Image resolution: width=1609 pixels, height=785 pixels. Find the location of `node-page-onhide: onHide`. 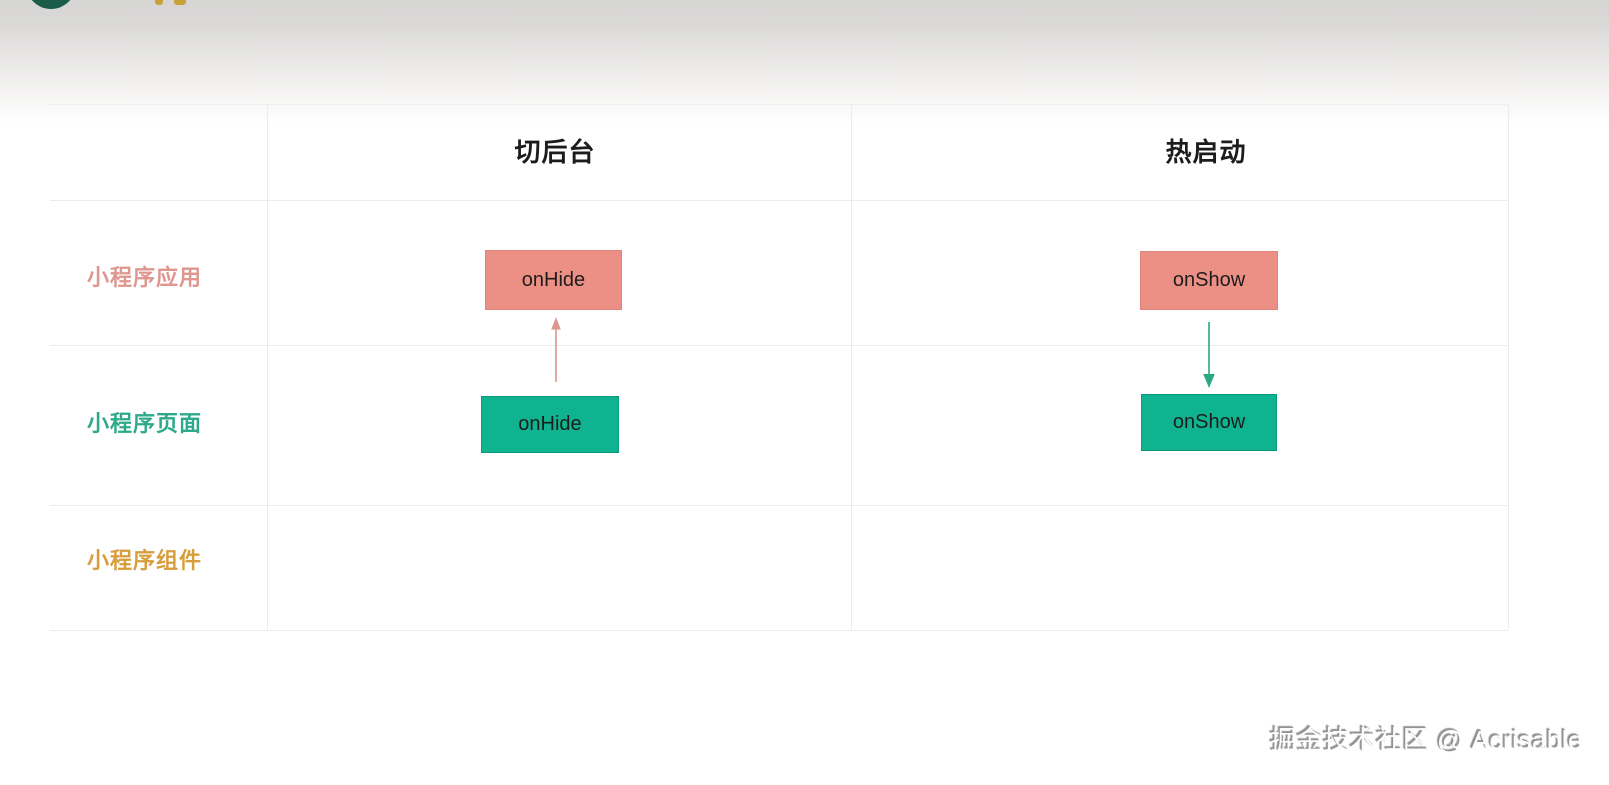

node-page-onhide: onHide is located at coordinates (550, 424).